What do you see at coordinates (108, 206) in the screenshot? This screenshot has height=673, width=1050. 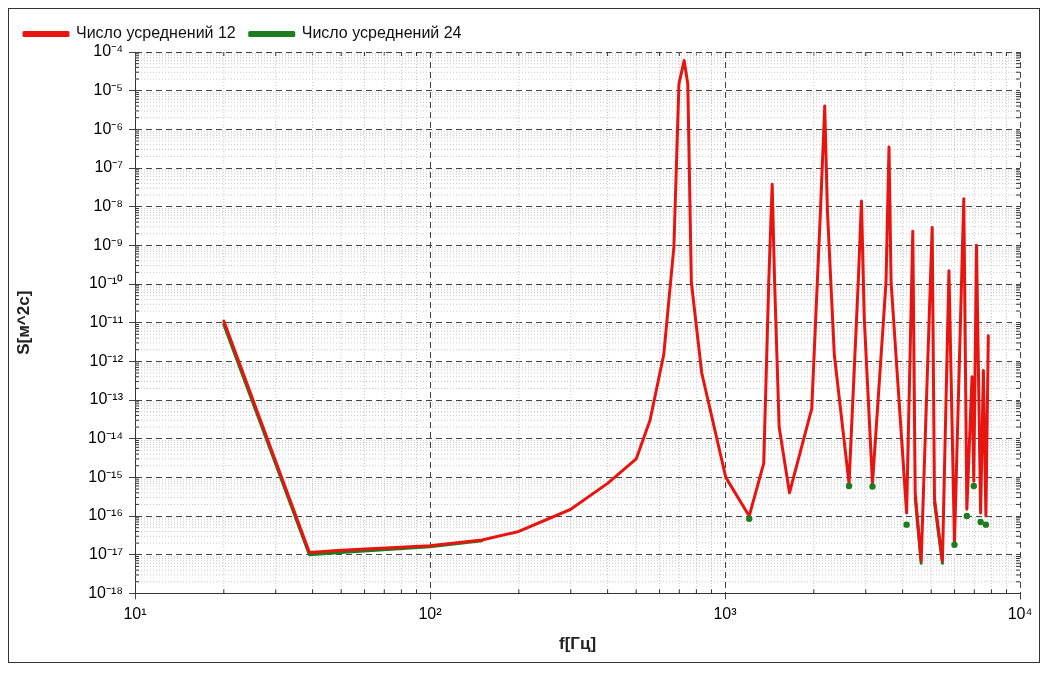 I see `y-tick-label: 10⁻⁸` at bounding box center [108, 206].